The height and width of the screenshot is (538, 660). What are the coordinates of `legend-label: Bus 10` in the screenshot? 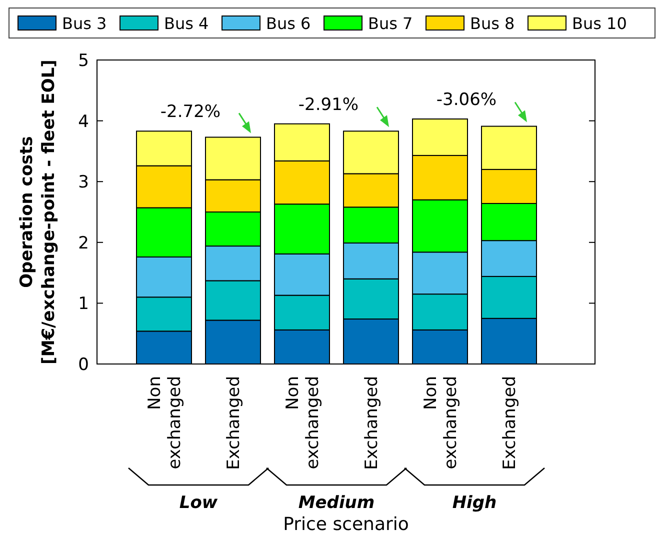 It's located at (599, 23).